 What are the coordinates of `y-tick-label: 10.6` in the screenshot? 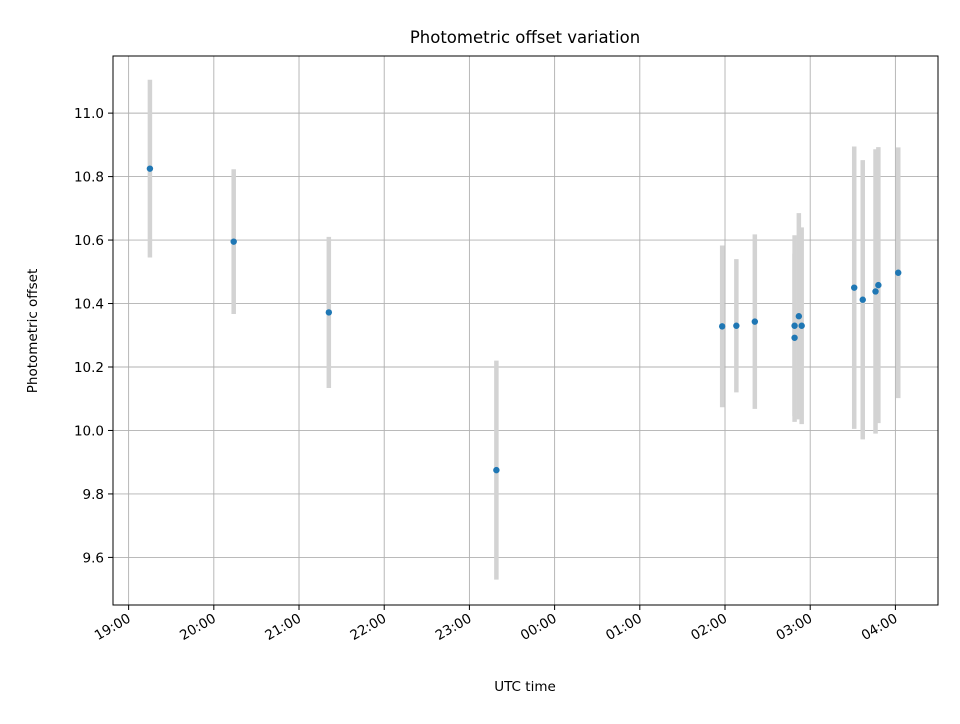 It's located at (89, 241).